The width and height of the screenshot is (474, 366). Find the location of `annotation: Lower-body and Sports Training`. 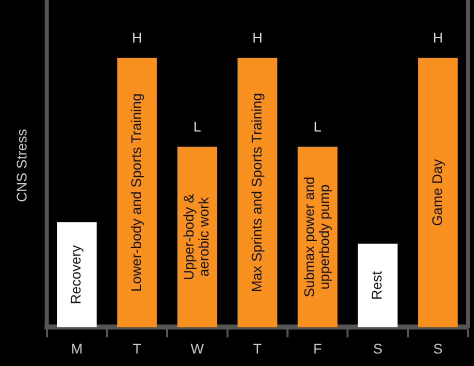

annotation: Lower-body and Sports Training is located at coordinates (136, 192).